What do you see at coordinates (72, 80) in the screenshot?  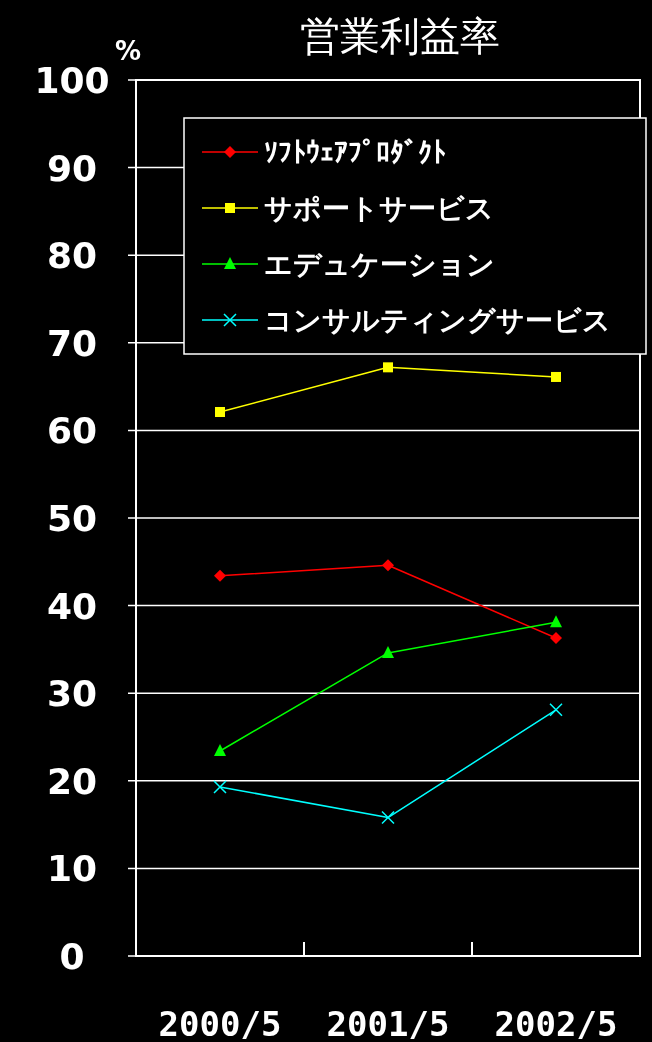 I see `y-tick-label: 100` at bounding box center [72, 80].